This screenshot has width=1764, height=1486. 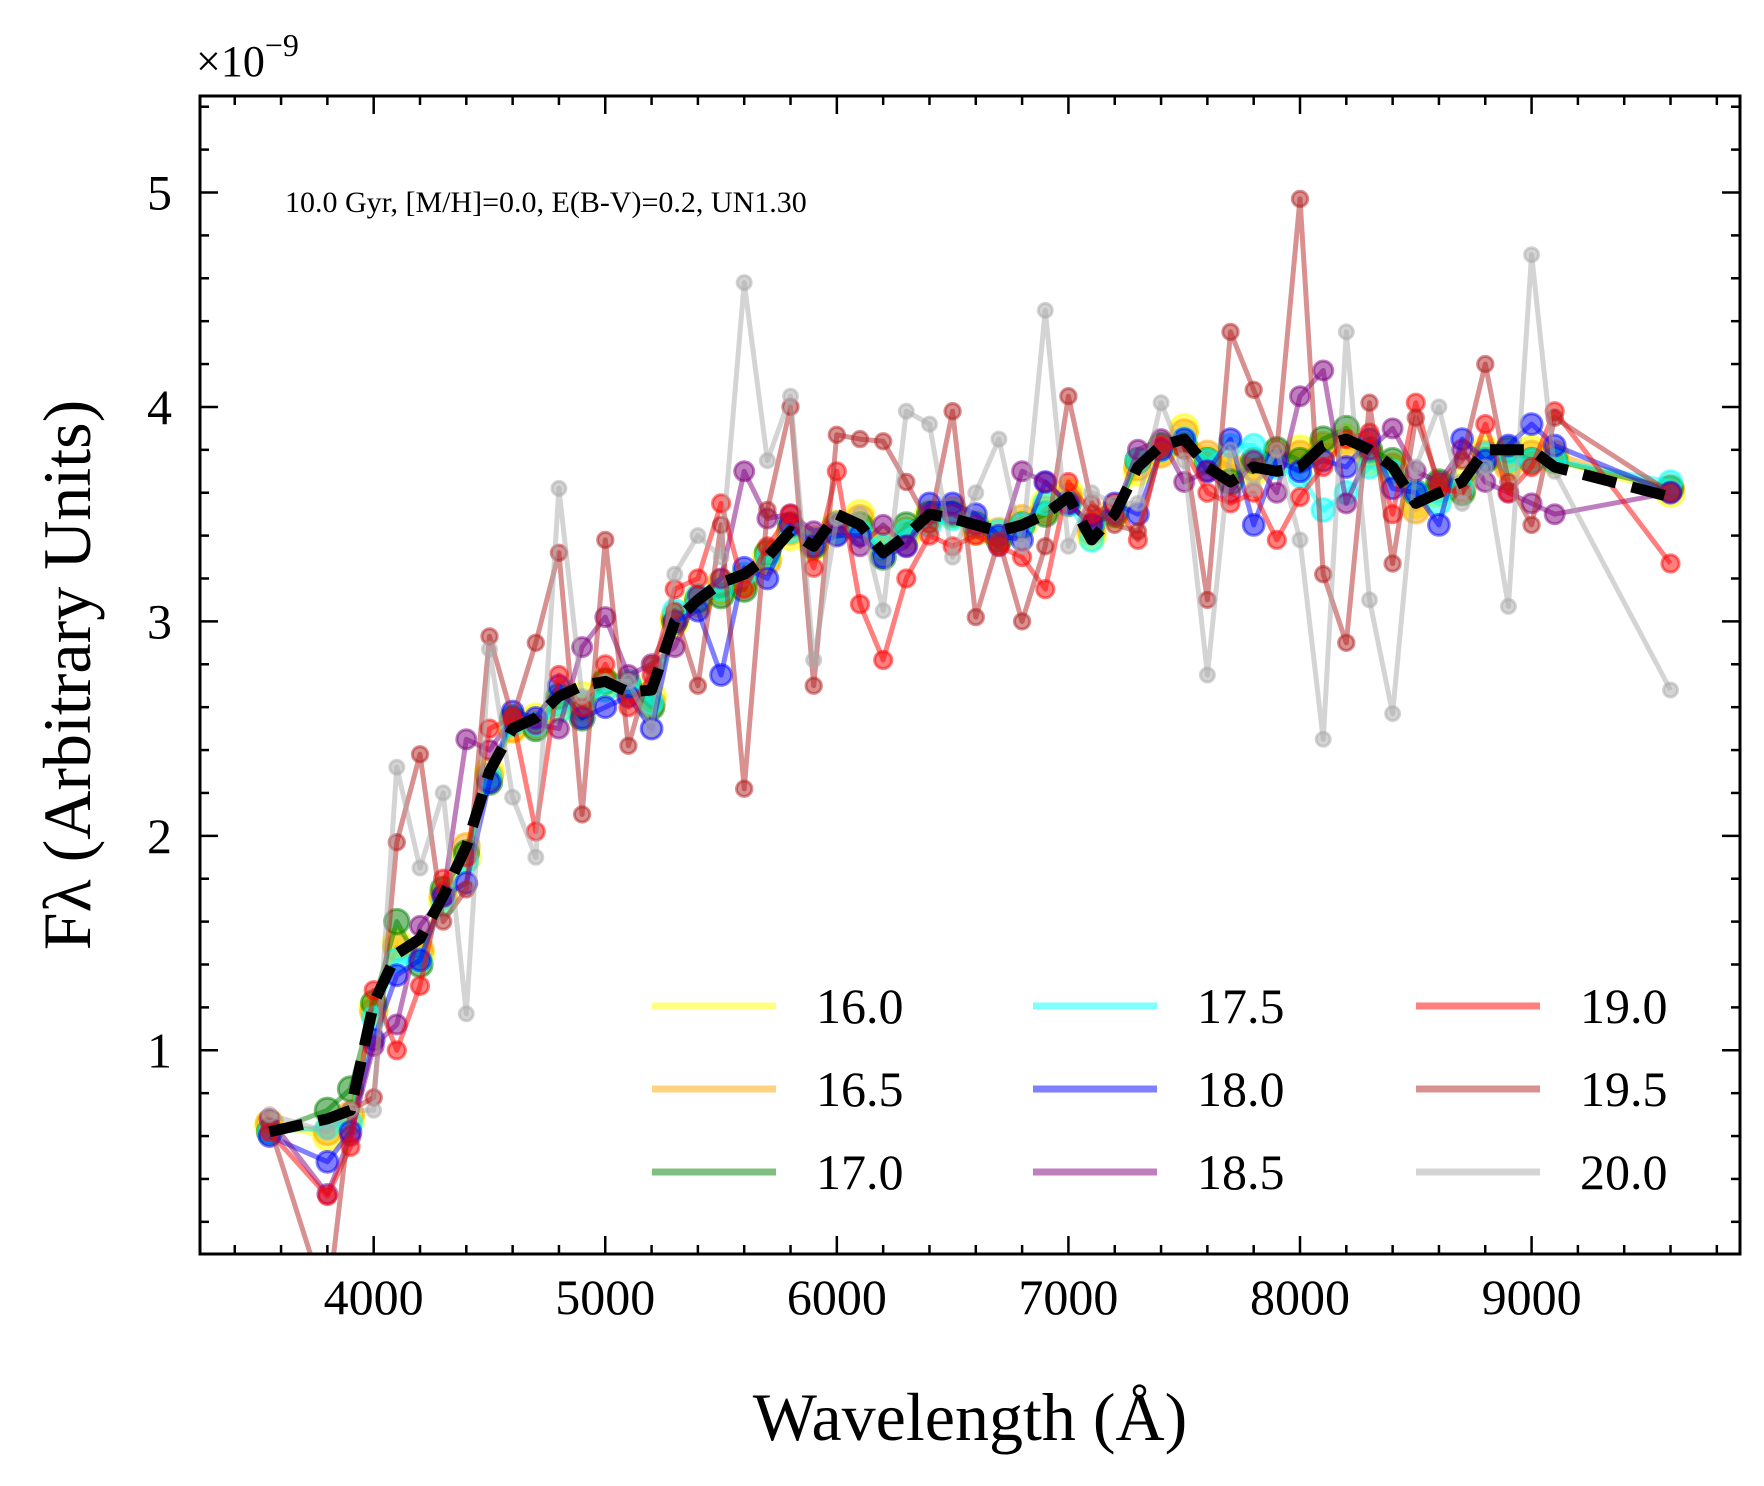 What do you see at coordinates (1241, 1172) in the screenshot?
I see `legend-label: 18.5` at bounding box center [1241, 1172].